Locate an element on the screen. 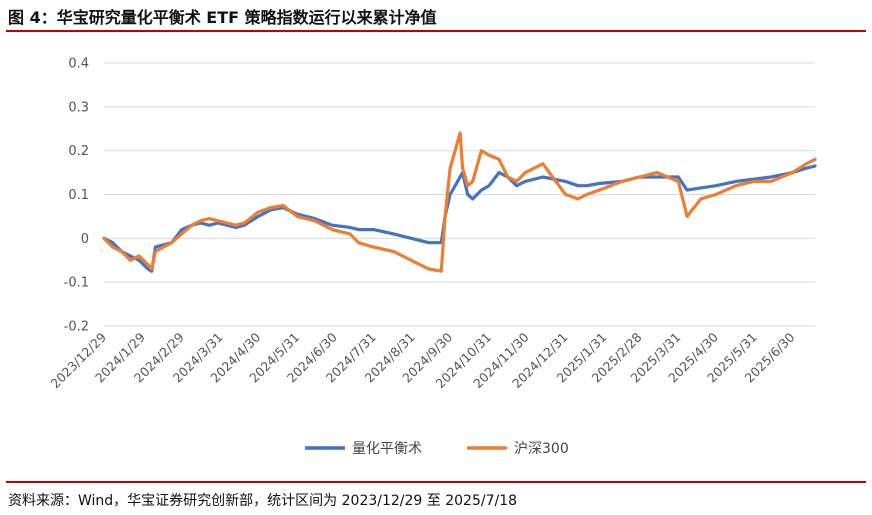 The height and width of the screenshot is (515, 872). legend: 量化平衡术 沪深300 is located at coordinates (437, 449).